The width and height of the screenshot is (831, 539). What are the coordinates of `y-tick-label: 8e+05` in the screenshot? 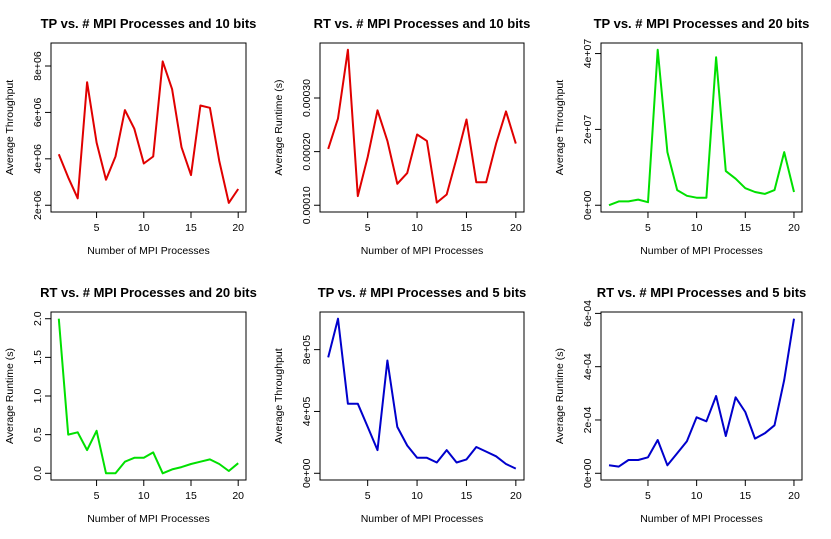 It's located at (307, 350).